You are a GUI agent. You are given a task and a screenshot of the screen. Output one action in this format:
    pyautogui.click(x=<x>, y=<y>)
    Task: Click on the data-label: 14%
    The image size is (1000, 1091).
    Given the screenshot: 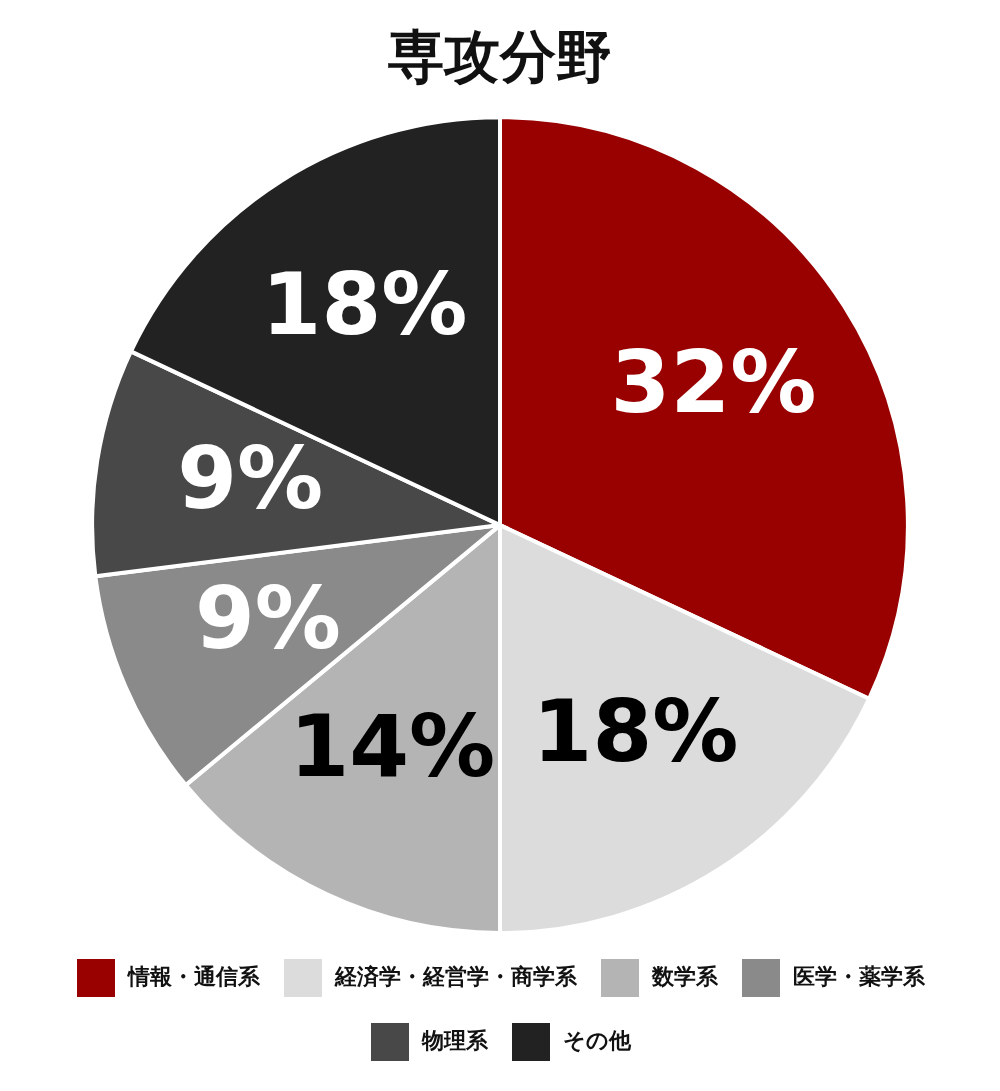 What is the action you would take?
    pyautogui.click(x=392, y=746)
    